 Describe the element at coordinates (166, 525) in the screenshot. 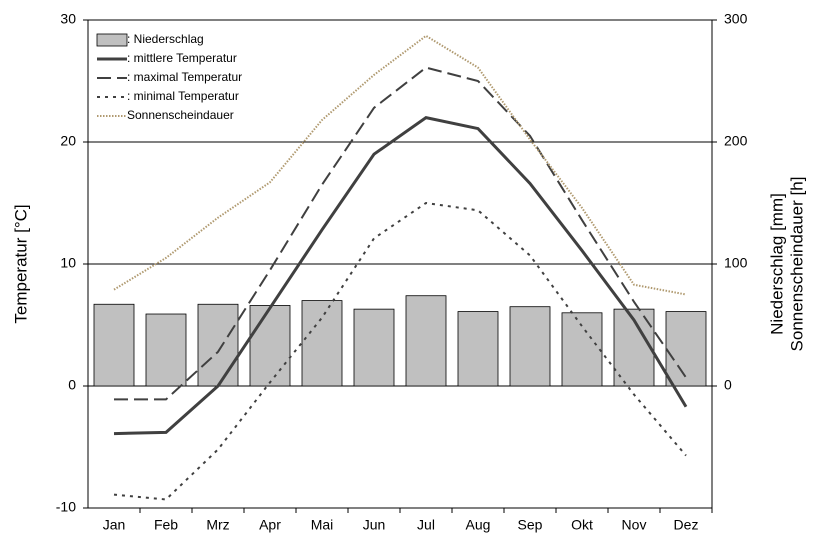

I see `x-tick-label: Feb` at that location.